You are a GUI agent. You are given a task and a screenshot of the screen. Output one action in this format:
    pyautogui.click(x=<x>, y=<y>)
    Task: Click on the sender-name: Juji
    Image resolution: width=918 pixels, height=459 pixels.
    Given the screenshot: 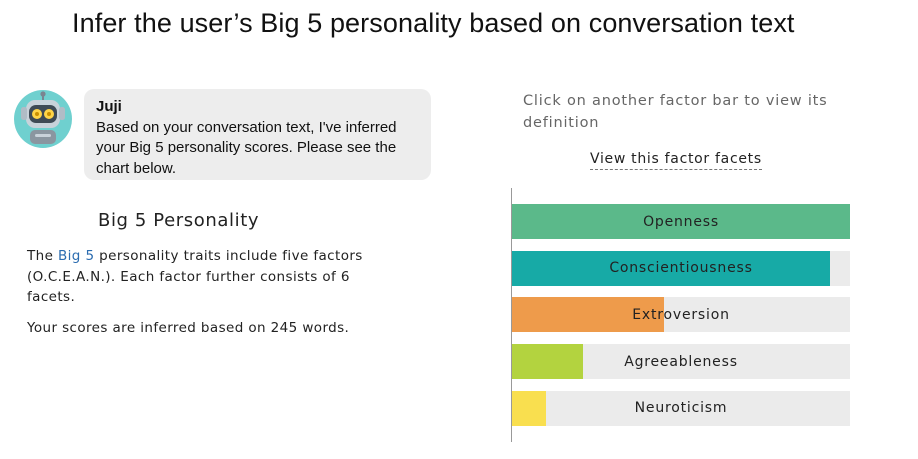 What is the action you would take?
    pyautogui.click(x=109, y=106)
    